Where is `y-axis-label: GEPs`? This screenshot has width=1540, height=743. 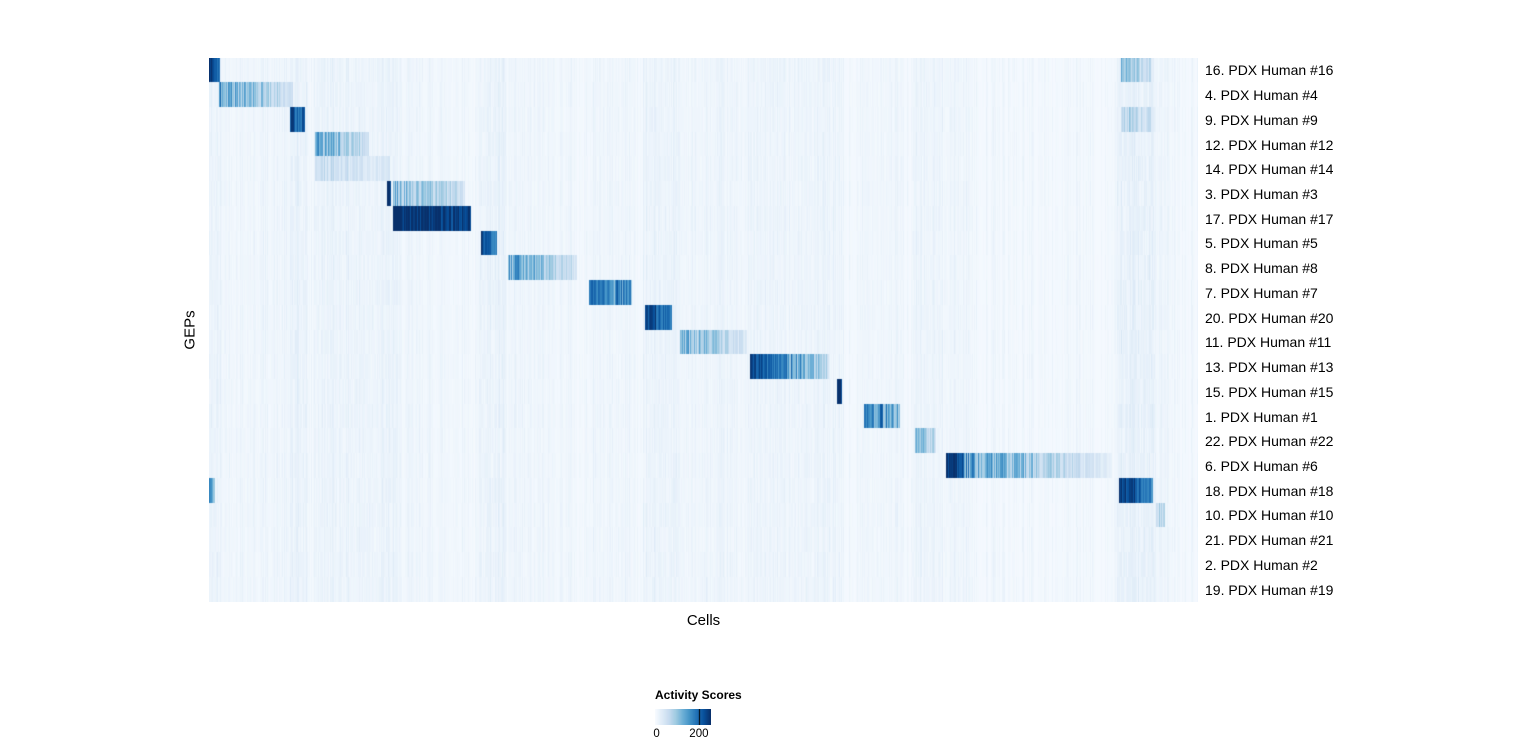
y-axis-label: GEPs is located at coordinates (190, 330).